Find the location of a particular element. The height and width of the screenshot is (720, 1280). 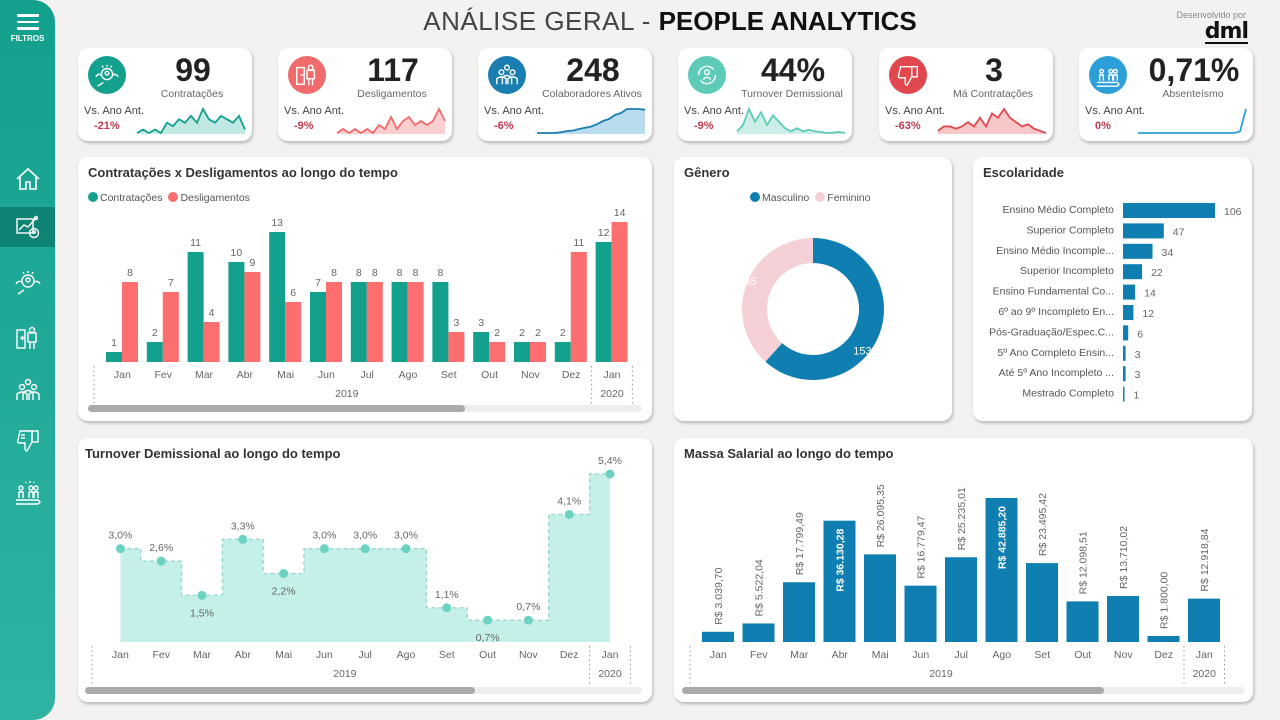

data-label: 1,5% is located at coordinates (202, 613).